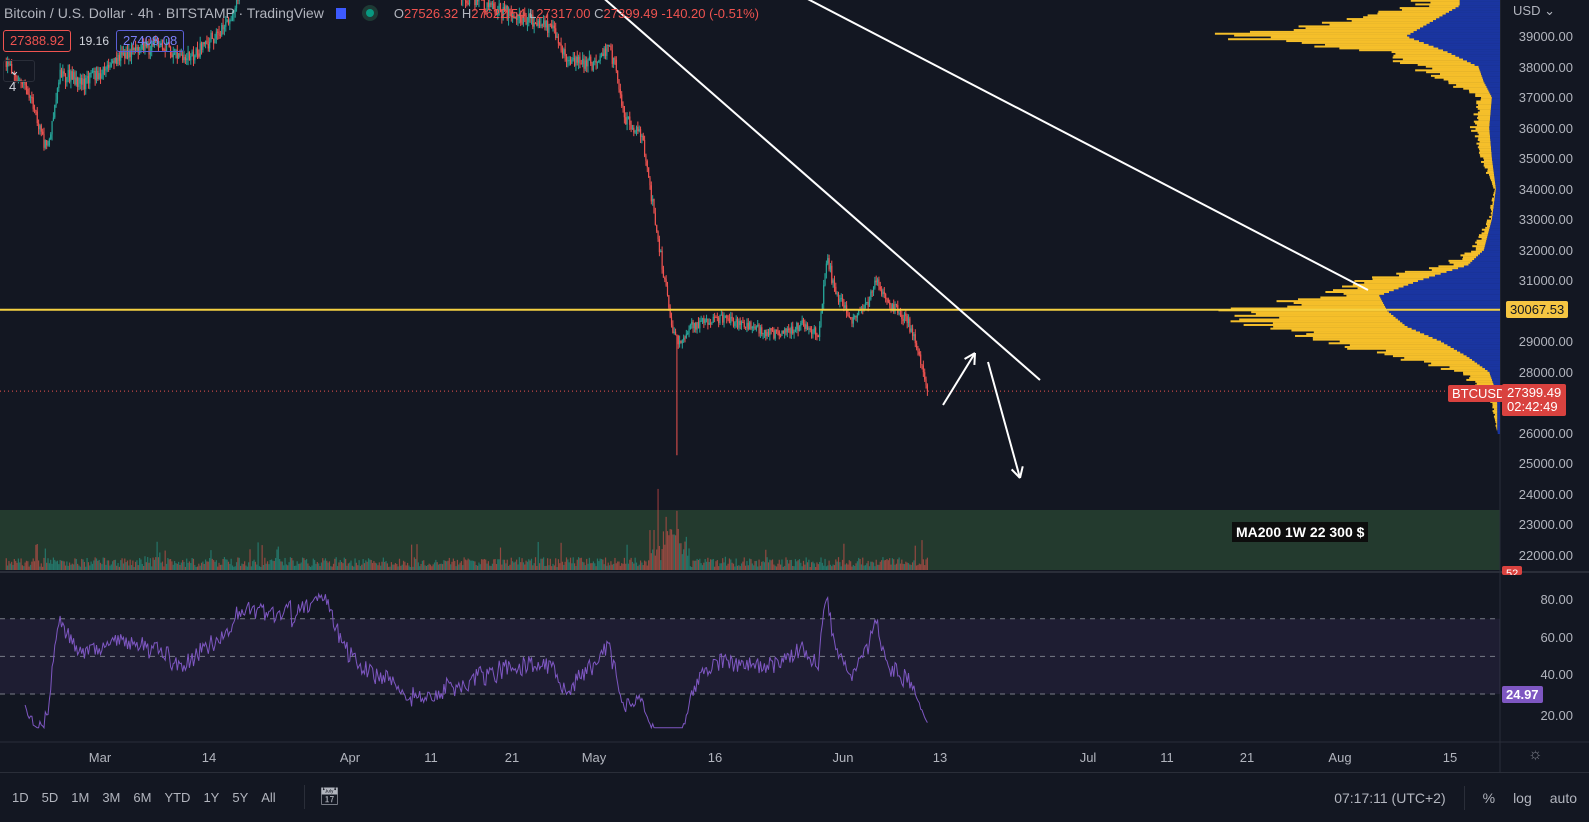 The image size is (1589, 822). What do you see at coordinates (370, 13) in the screenshot?
I see `market-open-icon` at bounding box center [370, 13].